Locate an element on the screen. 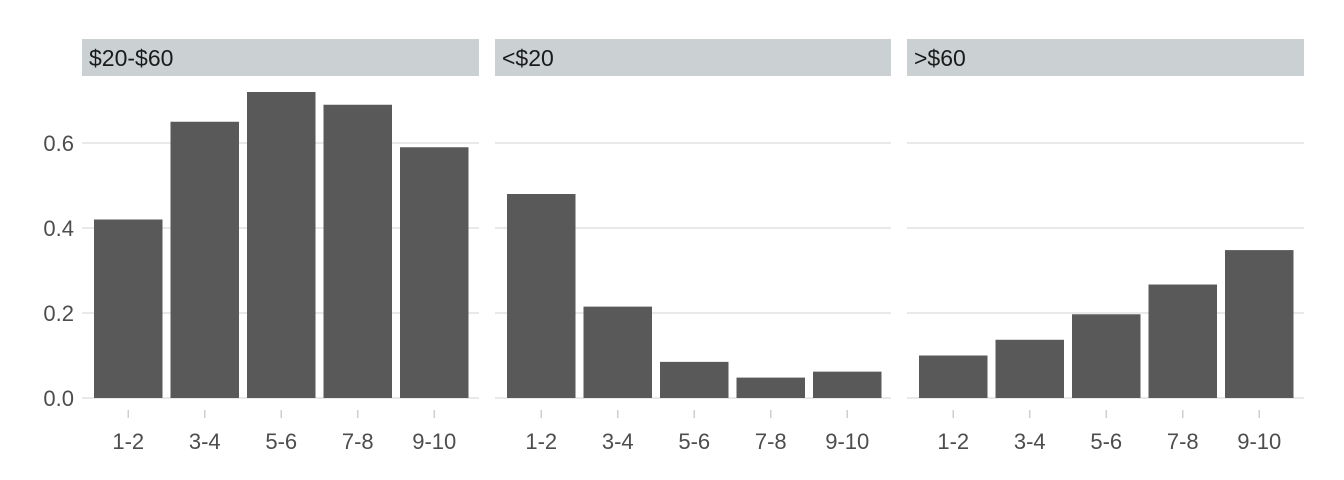  y-tick-label: 0.2 is located at coordinates (58, 313).